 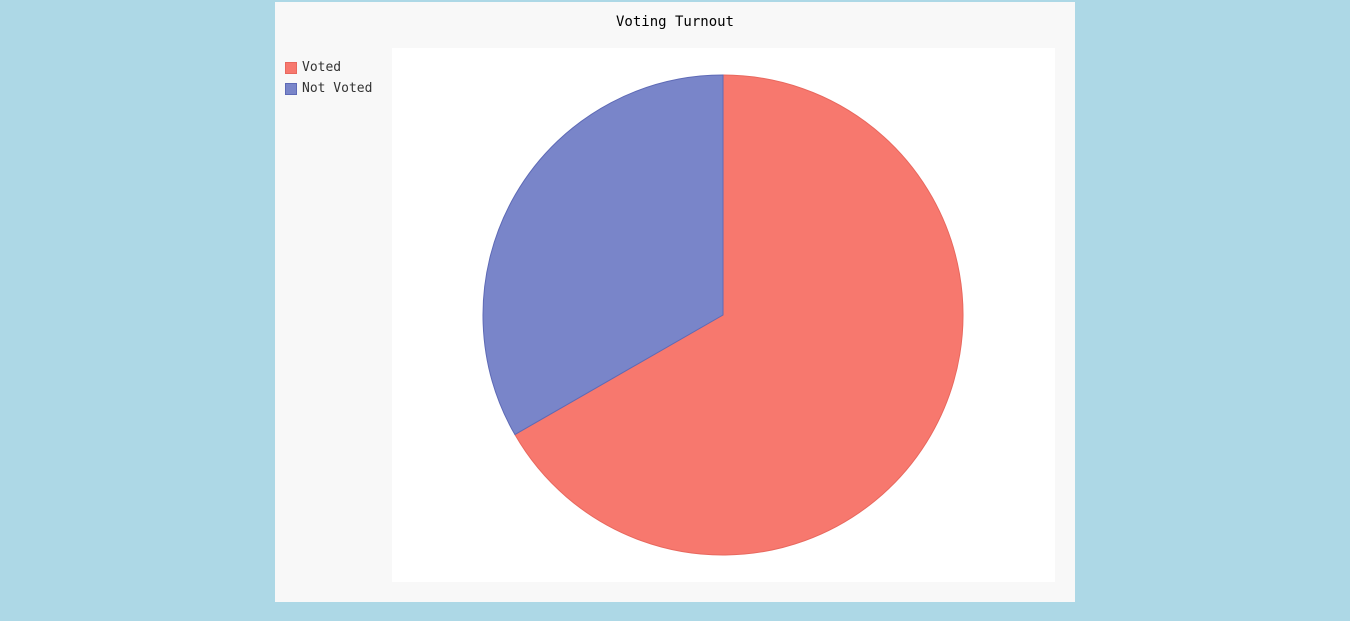 I want to click on legend-item-not-voted: Not Voted, so click(x=328, y=88).